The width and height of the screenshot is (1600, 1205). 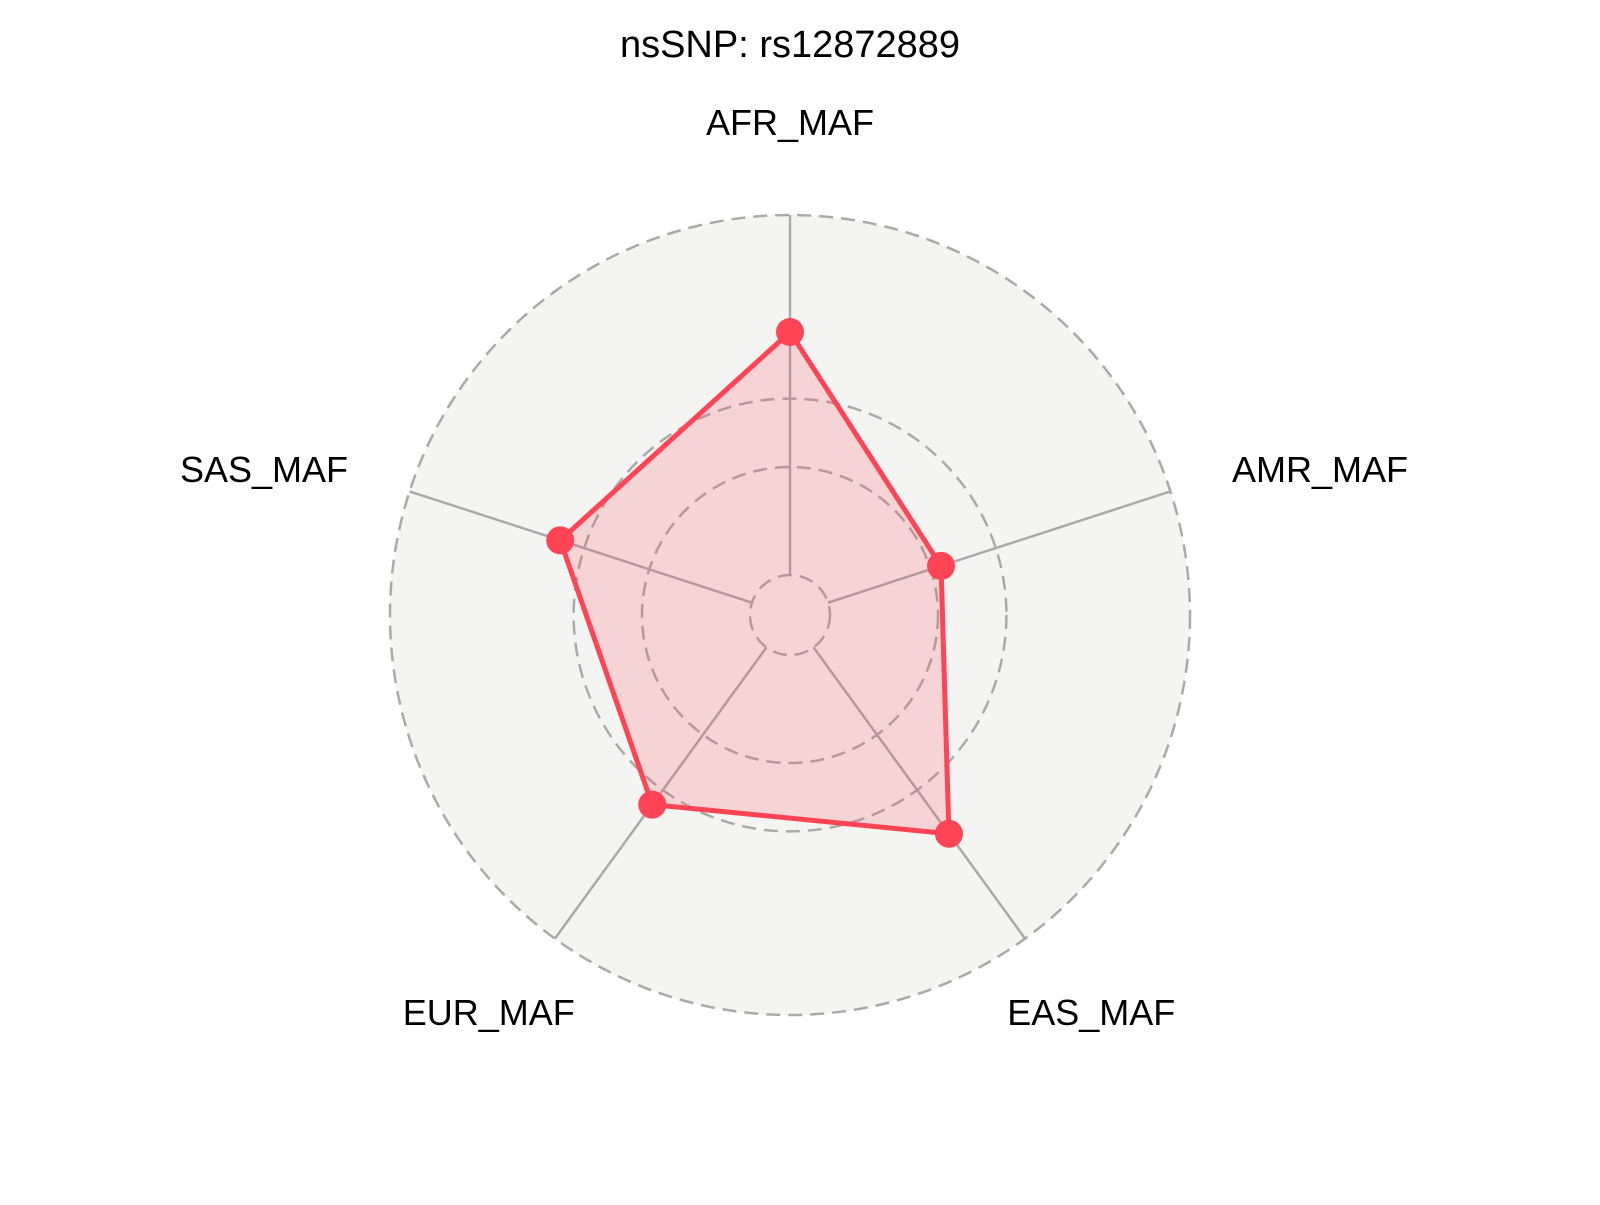 What do you see at coordinates (652, 804) in the screenshot?
I see `data-point-EUR_MAF` at bounding box center [652, 804].